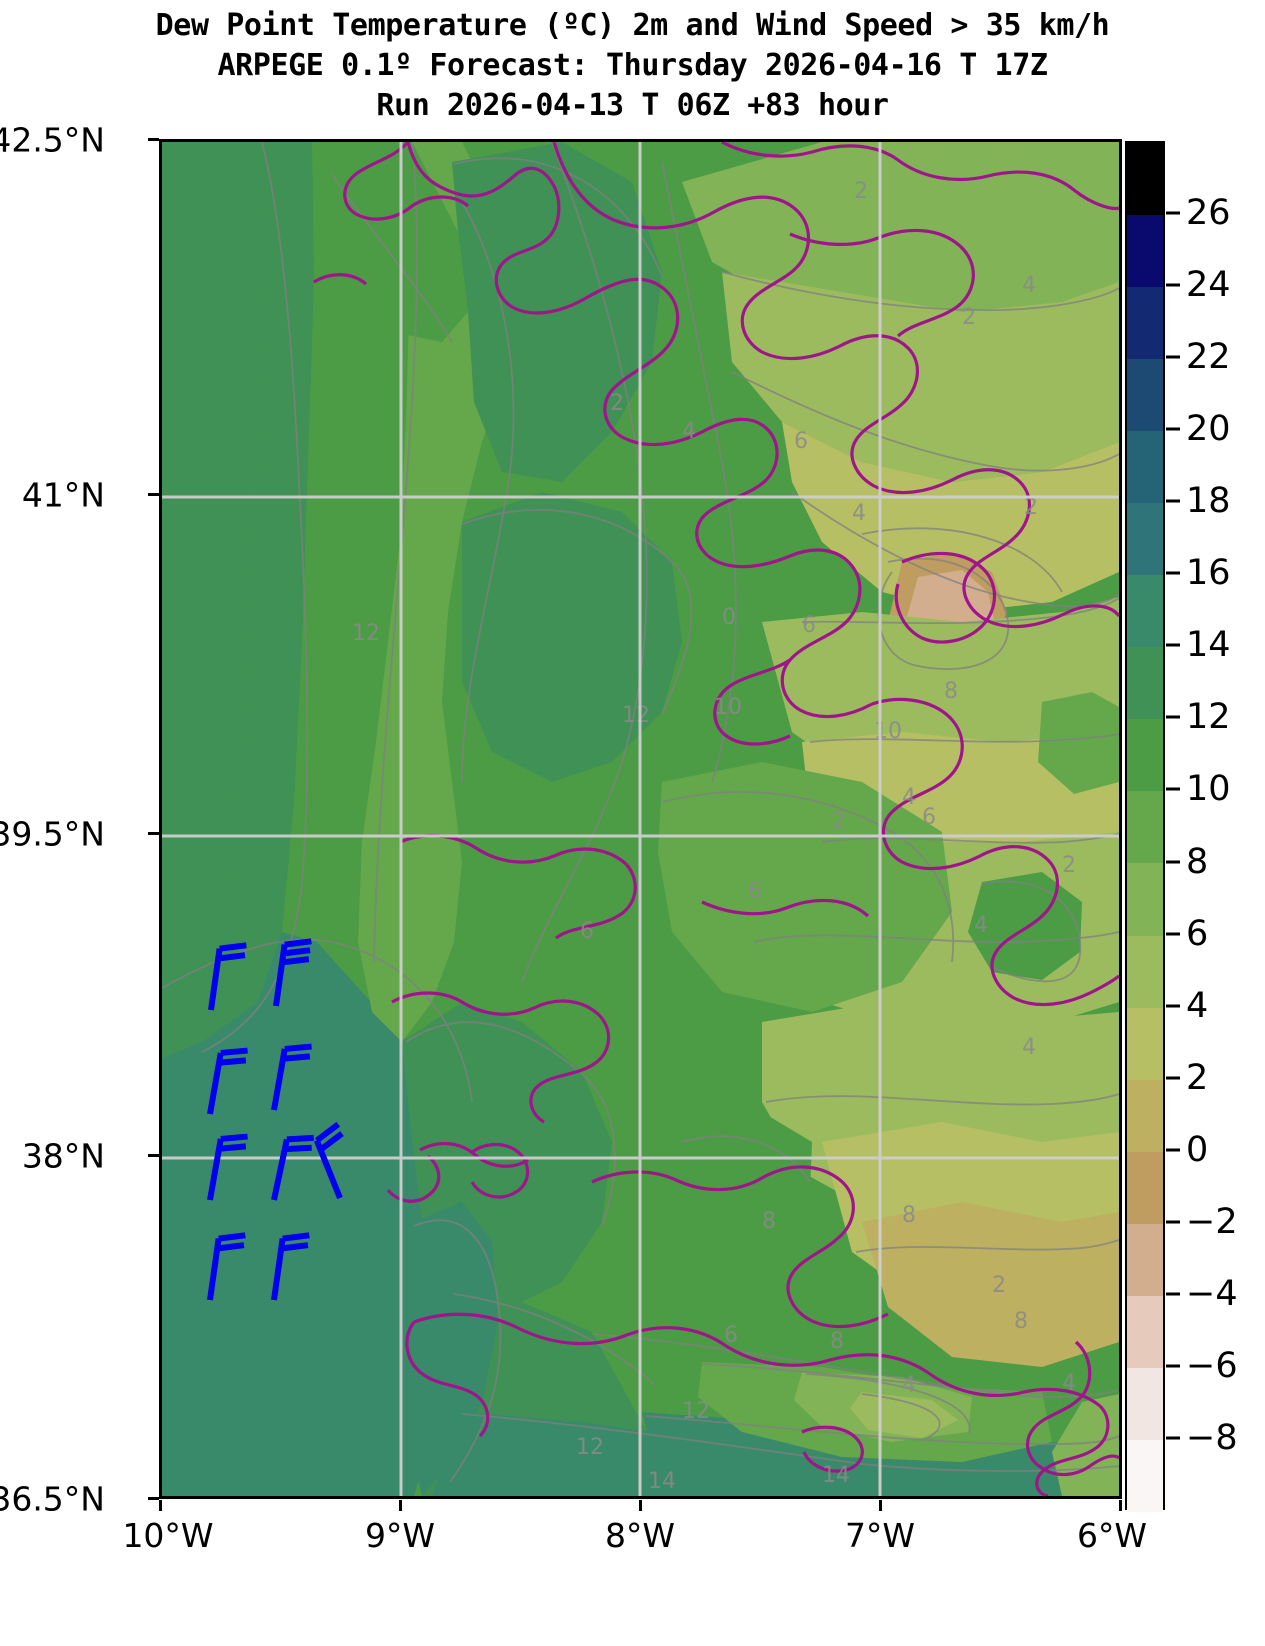 The height and width of the screenshot is (1646, 1265). Describe the element at coordinates (52, 1499) in the screenshot. I see `y-axis-label-36-5N: 36.5°N` at that location.